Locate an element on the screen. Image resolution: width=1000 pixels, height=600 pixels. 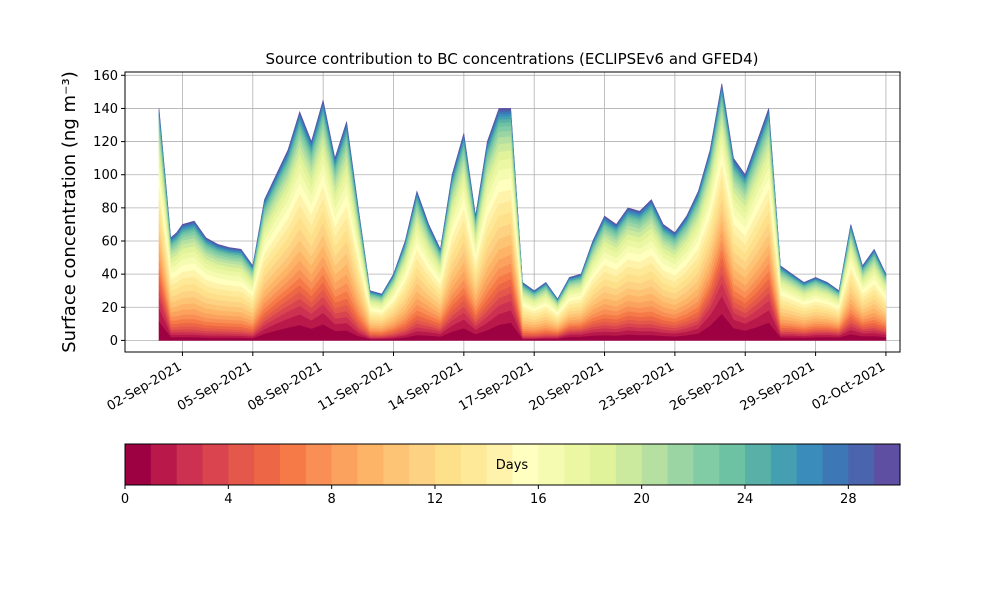
colorbar-ticks: 0 4 8 12 16 20 24 28 is located at coordinates (489, 496).